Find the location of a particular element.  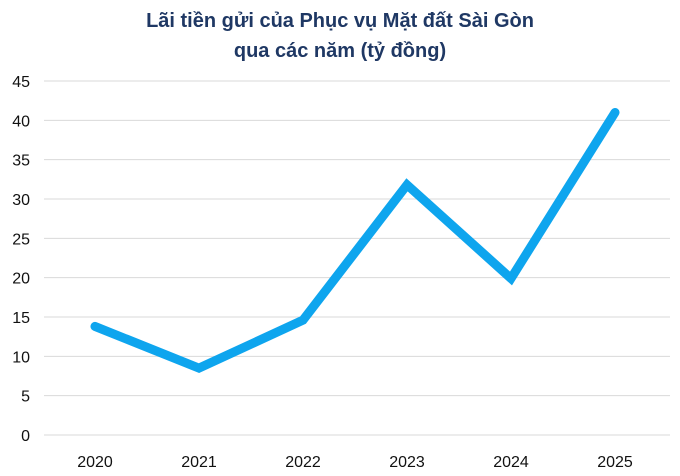

y-axis-ticks: 0 5 10 15 20 25 30 35 40 45 is located at coordinates (21, 259).